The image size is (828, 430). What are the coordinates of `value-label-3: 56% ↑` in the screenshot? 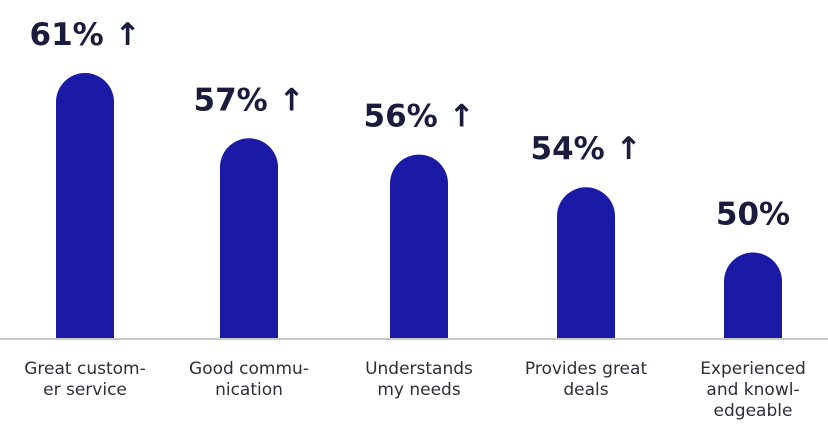 It's located at (419, 117).